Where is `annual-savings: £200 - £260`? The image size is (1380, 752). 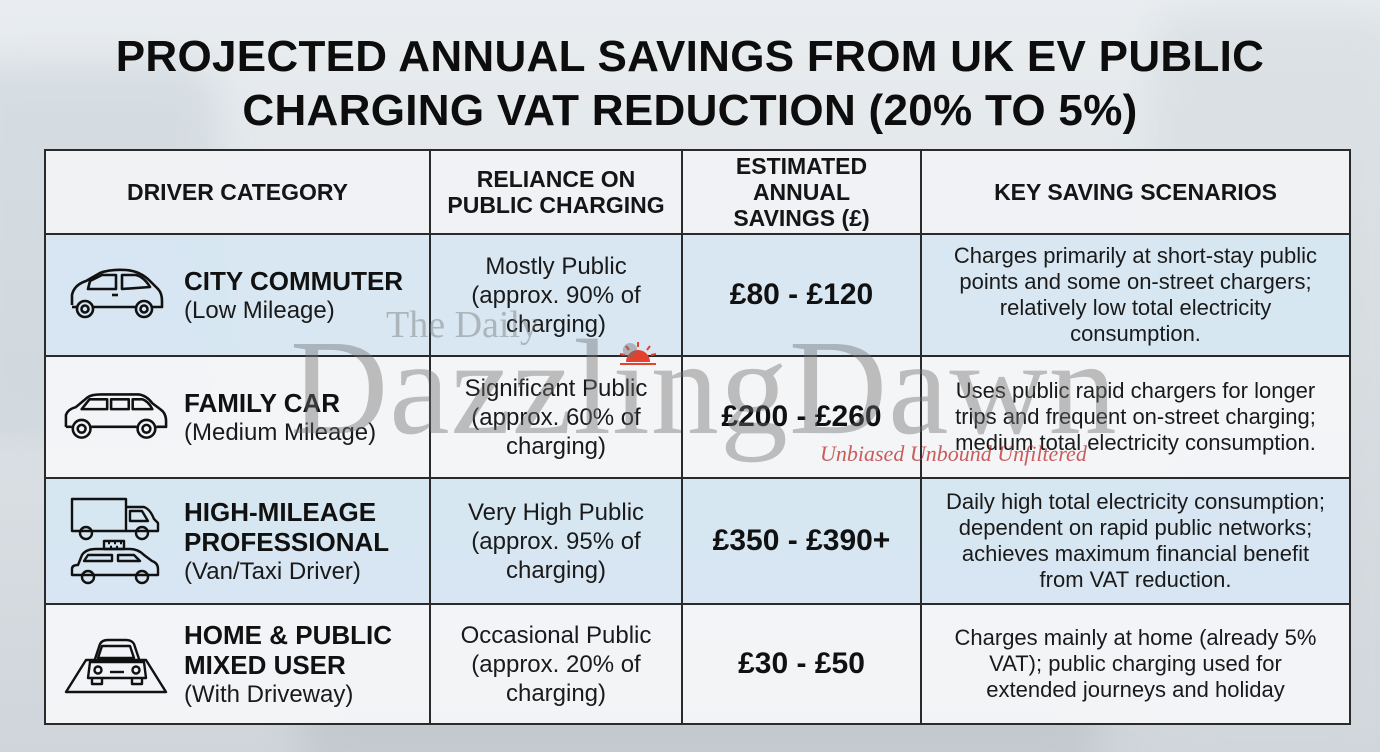 annual-savings: £200 - £260 is located at coordinates (801, 417).